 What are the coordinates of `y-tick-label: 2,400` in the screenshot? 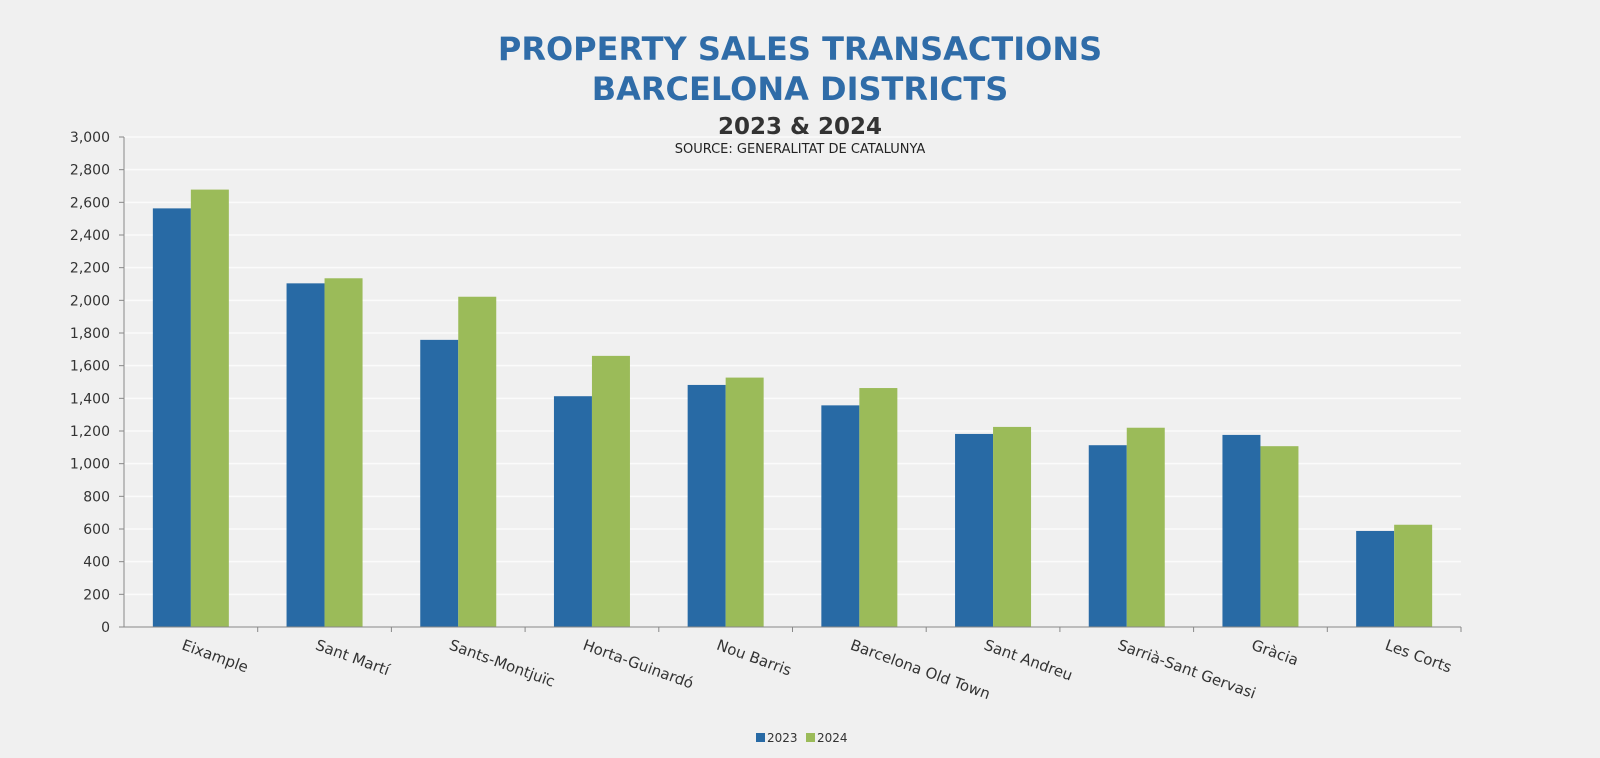 It's located at (90, 236).